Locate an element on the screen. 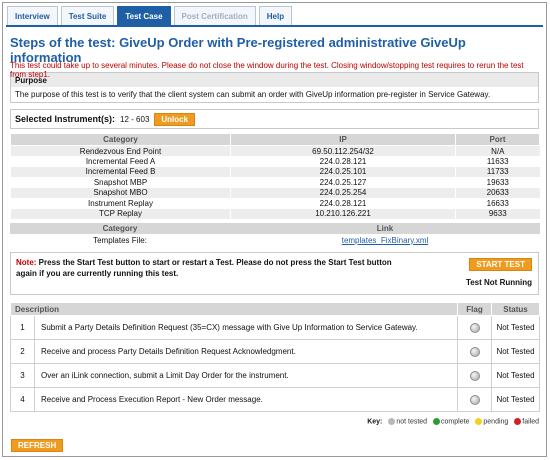  table-row: Incremental Feed A 224.0.28.121 11633 is located at coordinates (275, 161).